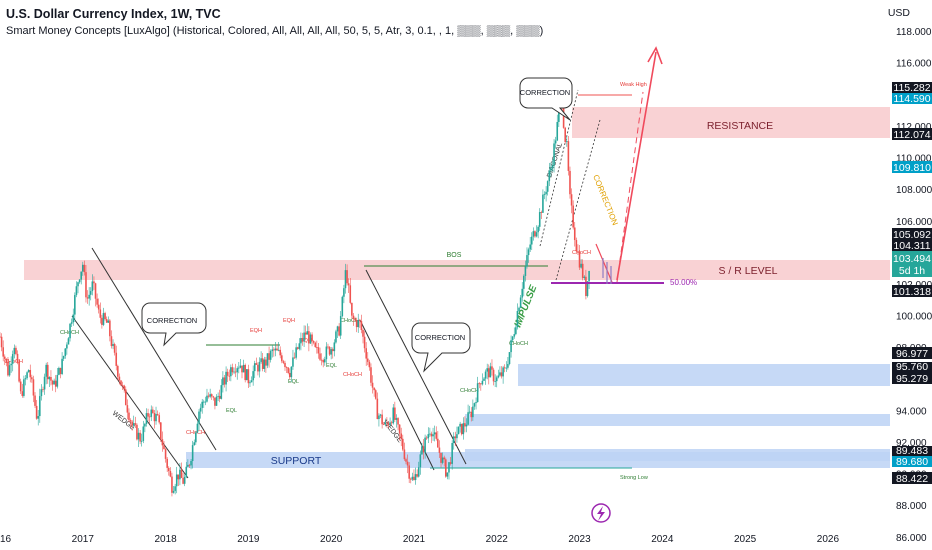 The width and height of the screenshot is (932, 550). Describe the element at coordinates (629, 164) in the screenshot. I see `projection-arrows` at that location.